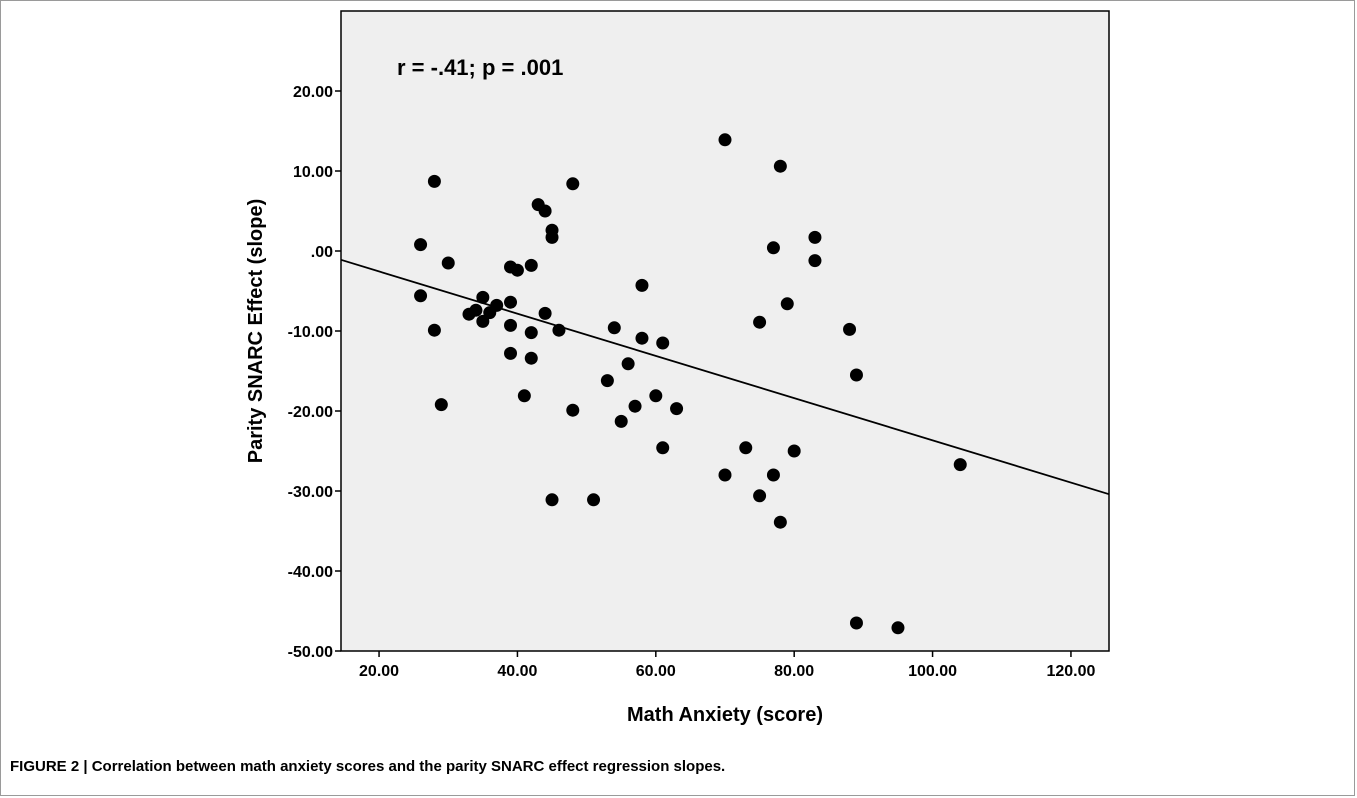 The image size is (1357, 798). I want to click on x-tick-label: 120.00, so click(1070, 671).